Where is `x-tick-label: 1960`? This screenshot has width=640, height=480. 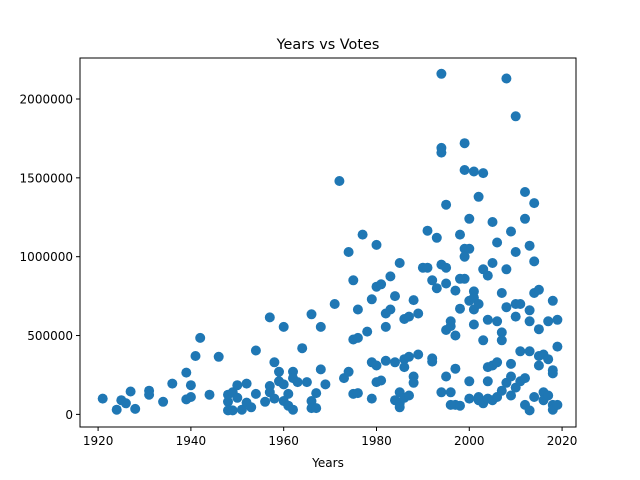 x-tick-label: 1960 is located at coordinates (283, 441).